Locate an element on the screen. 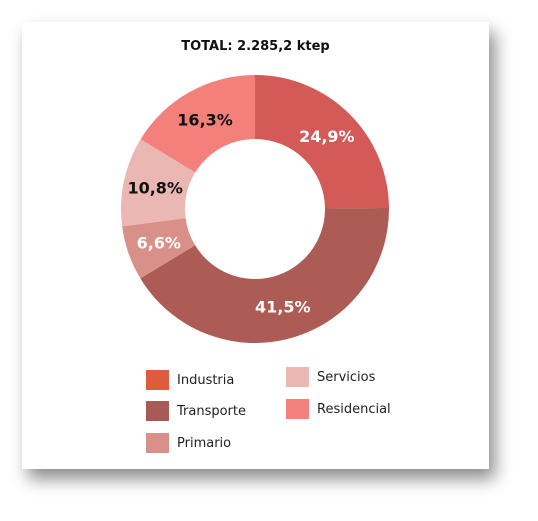  legend-item-residencial: Residencial is located at coordinates (338, 409).